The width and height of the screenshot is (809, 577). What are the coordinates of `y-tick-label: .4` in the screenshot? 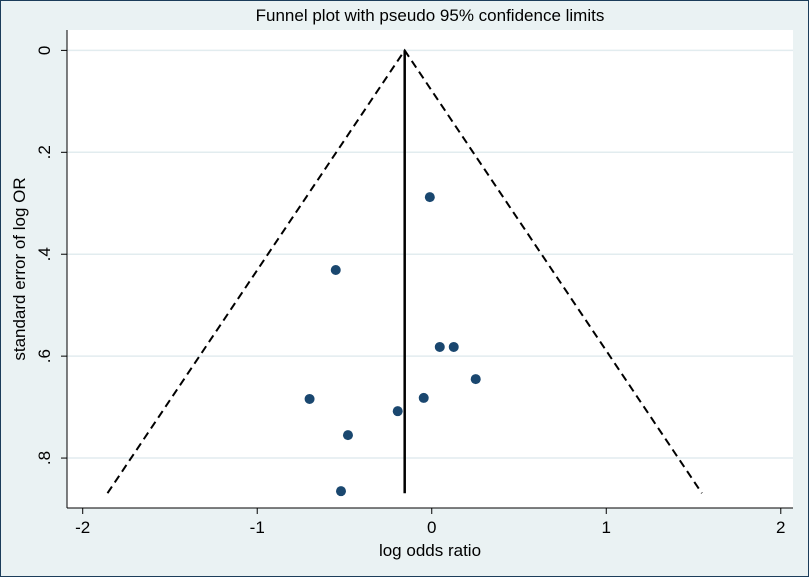 It's located at (44, 254).